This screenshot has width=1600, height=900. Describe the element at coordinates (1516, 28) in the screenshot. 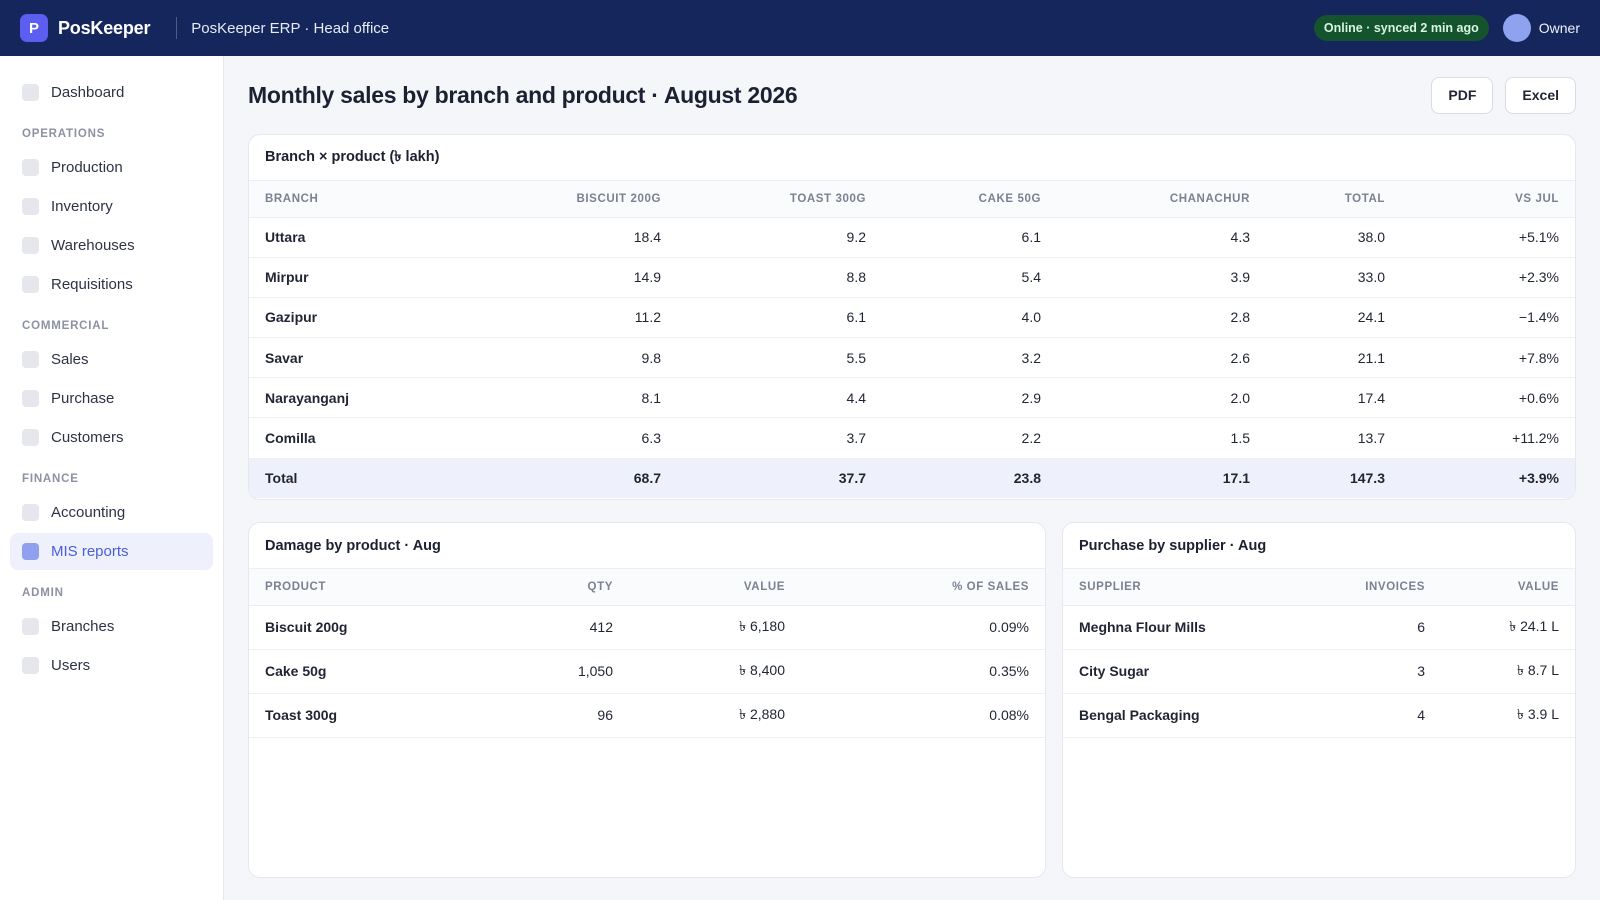

I see `avatar` at that location.